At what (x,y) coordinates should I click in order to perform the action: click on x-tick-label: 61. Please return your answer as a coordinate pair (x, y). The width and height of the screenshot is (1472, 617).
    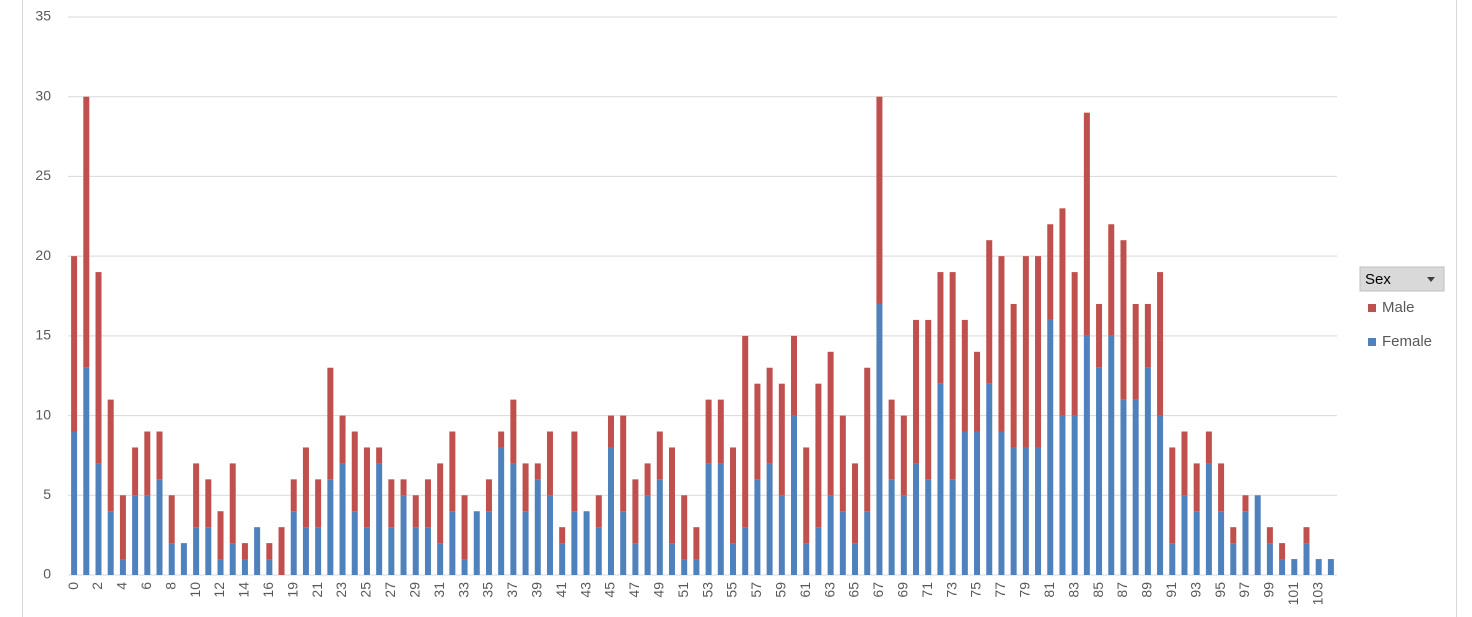
    Looking at the image, I should click on (805, 590).